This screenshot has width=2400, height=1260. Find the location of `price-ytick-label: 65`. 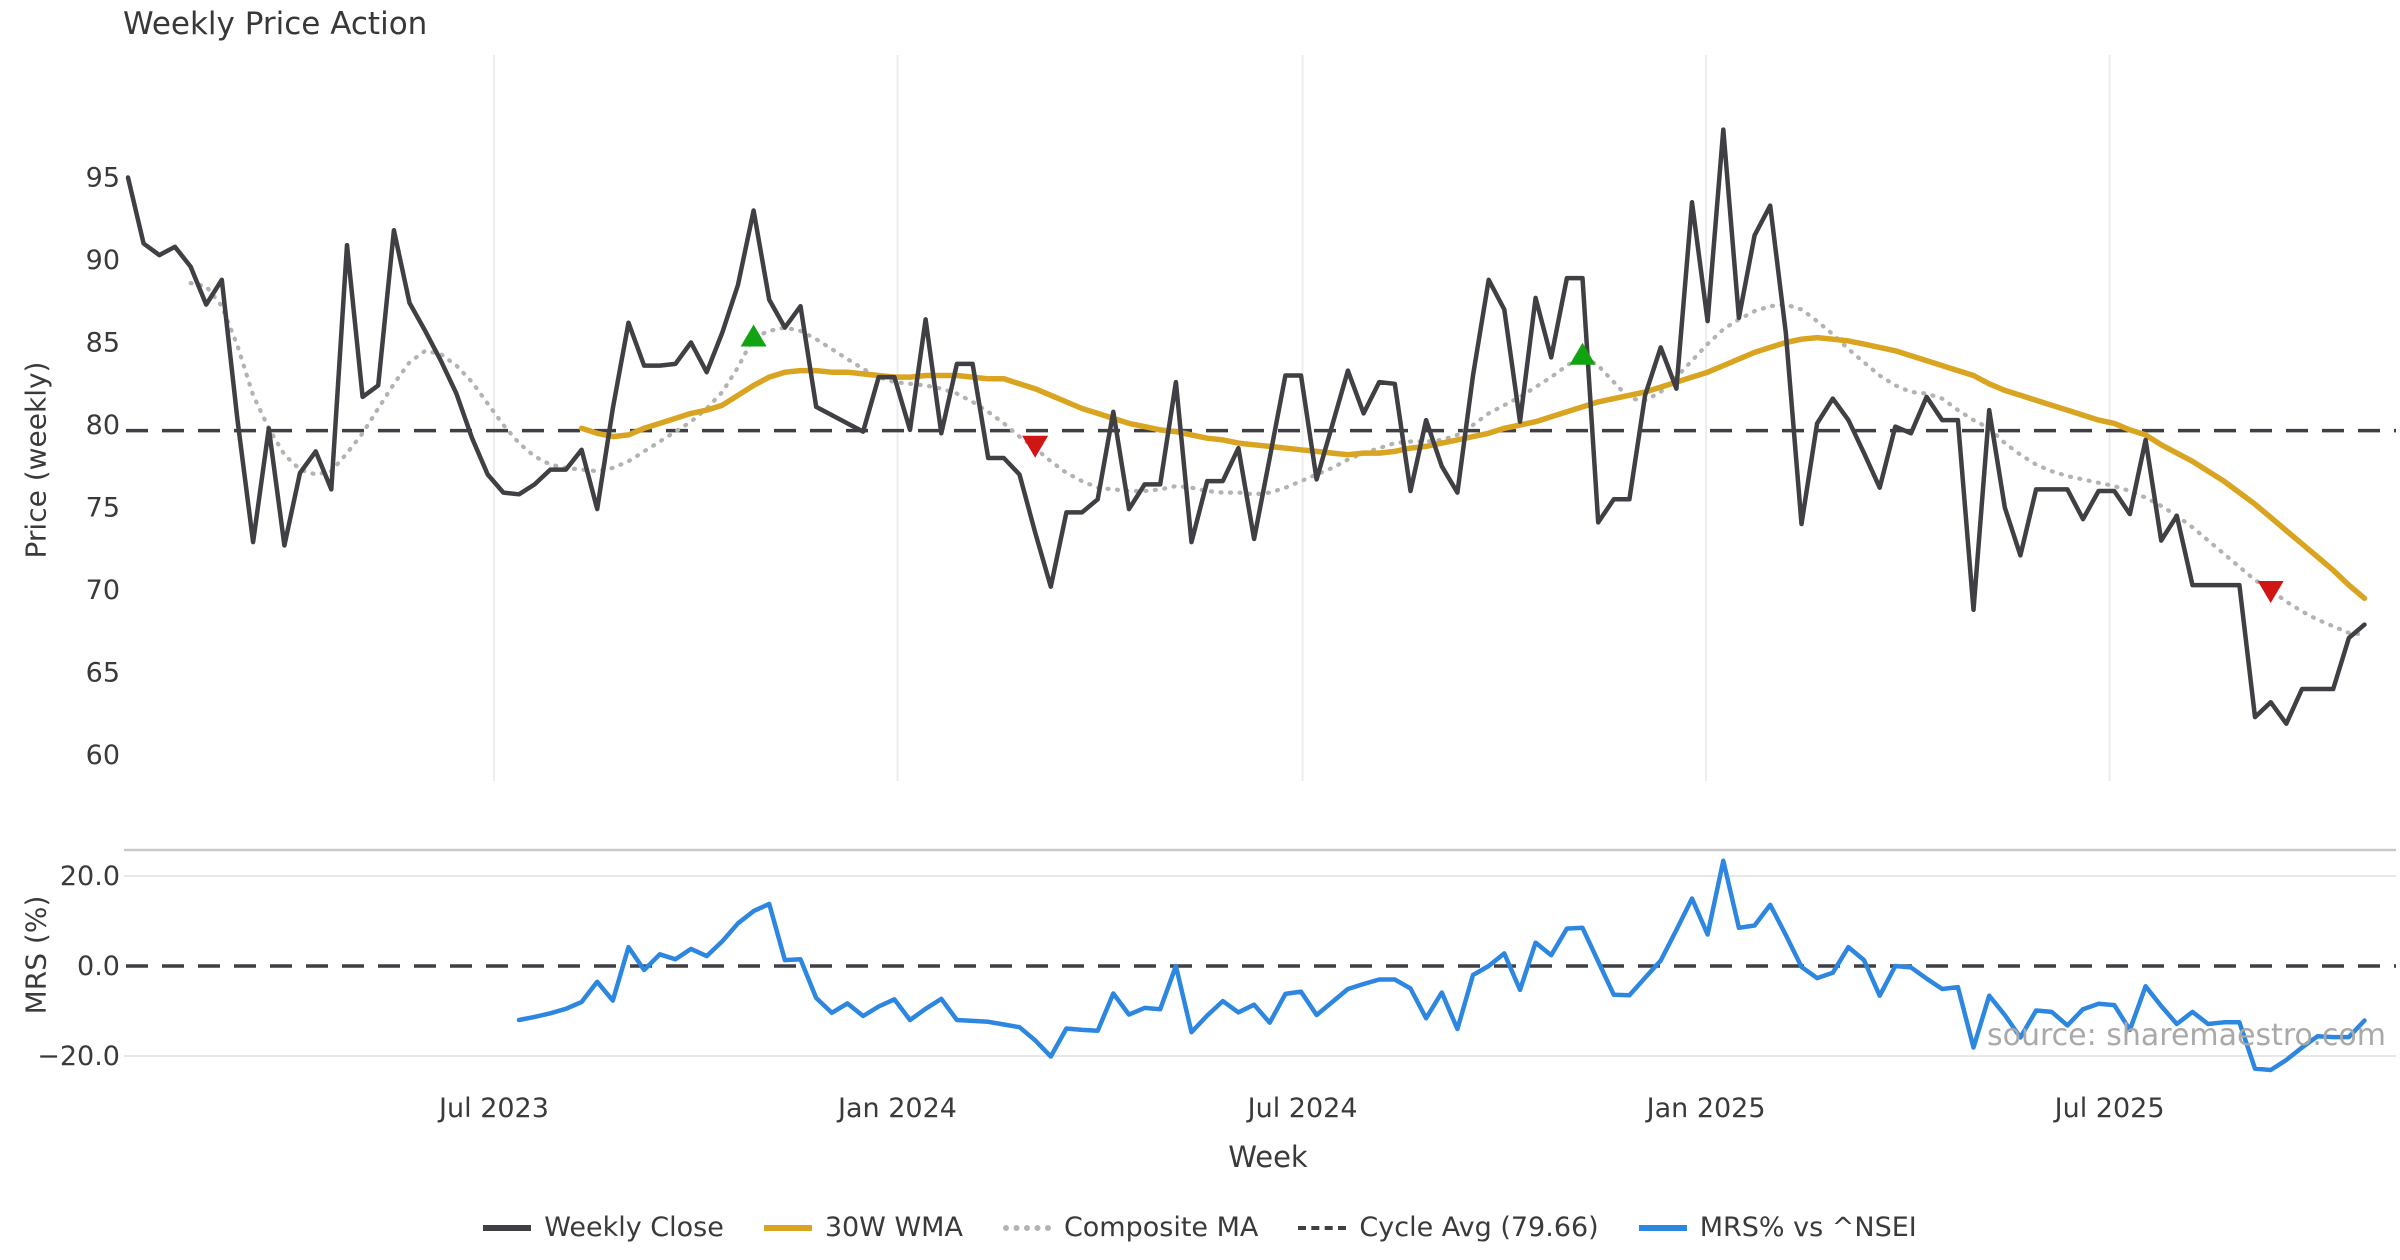

price-ytick-label: 65 is located at coordinates (103, 673).